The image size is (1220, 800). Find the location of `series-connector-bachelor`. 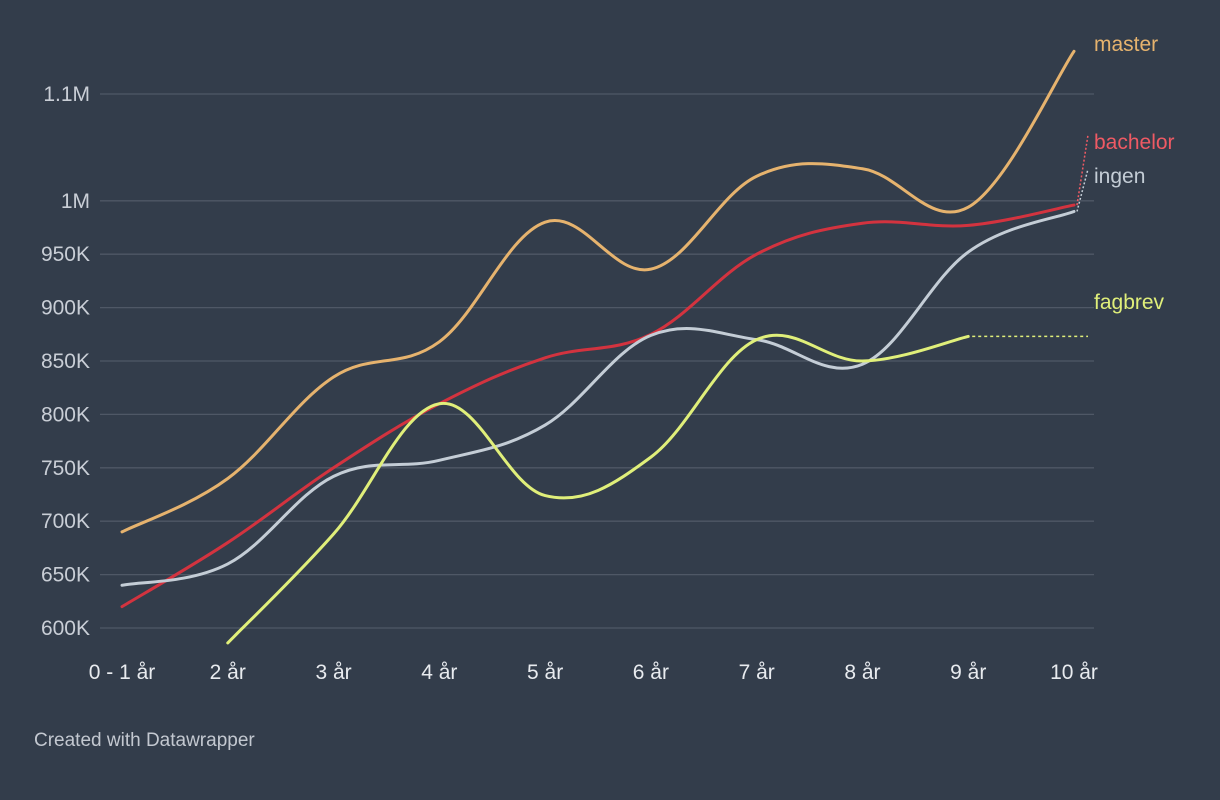

series-connector-bachelor is located at coordinates (1082, 170).